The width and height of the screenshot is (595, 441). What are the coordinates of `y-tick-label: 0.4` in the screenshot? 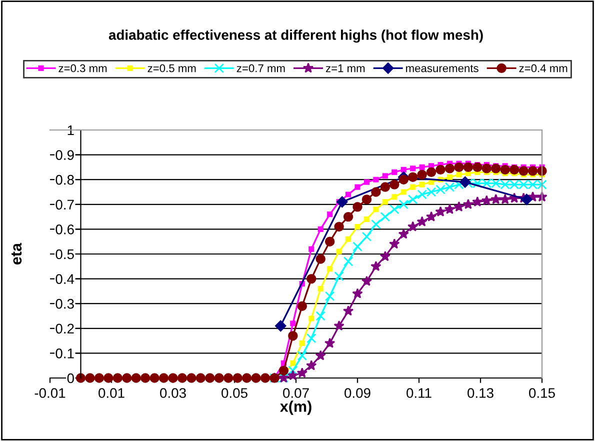 It's located at (65, 279).